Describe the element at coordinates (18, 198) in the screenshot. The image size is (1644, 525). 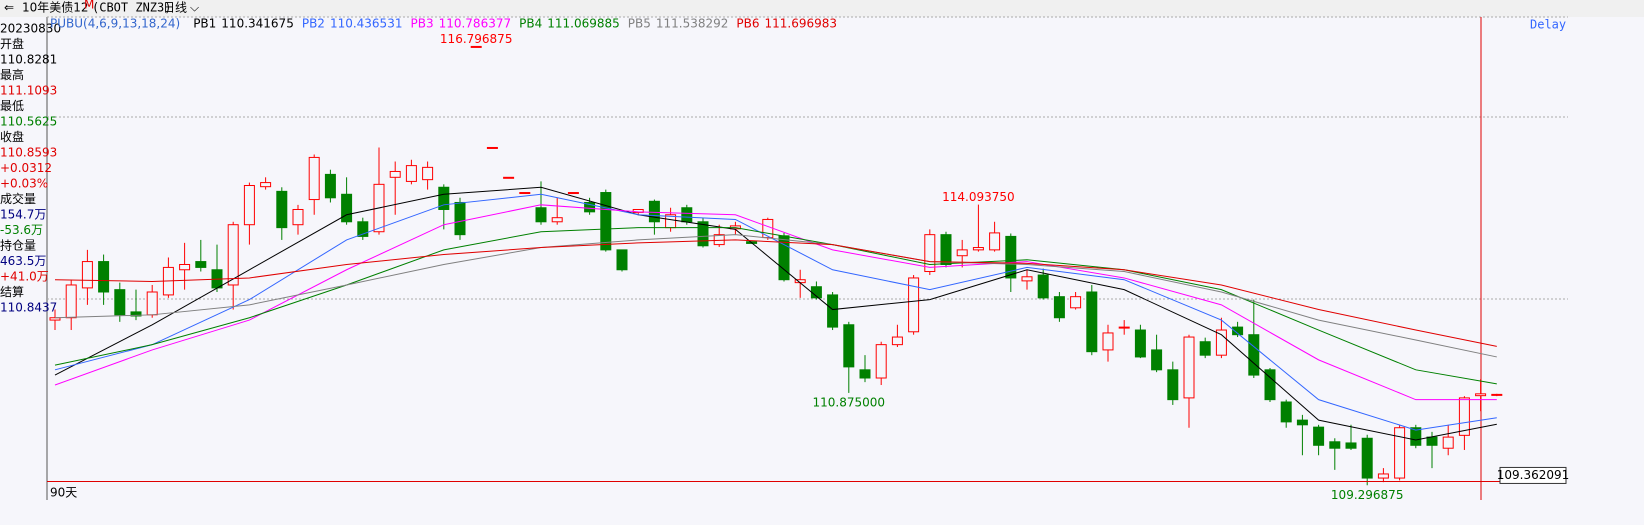
I see `sidebar-text: 成交量` at that location.